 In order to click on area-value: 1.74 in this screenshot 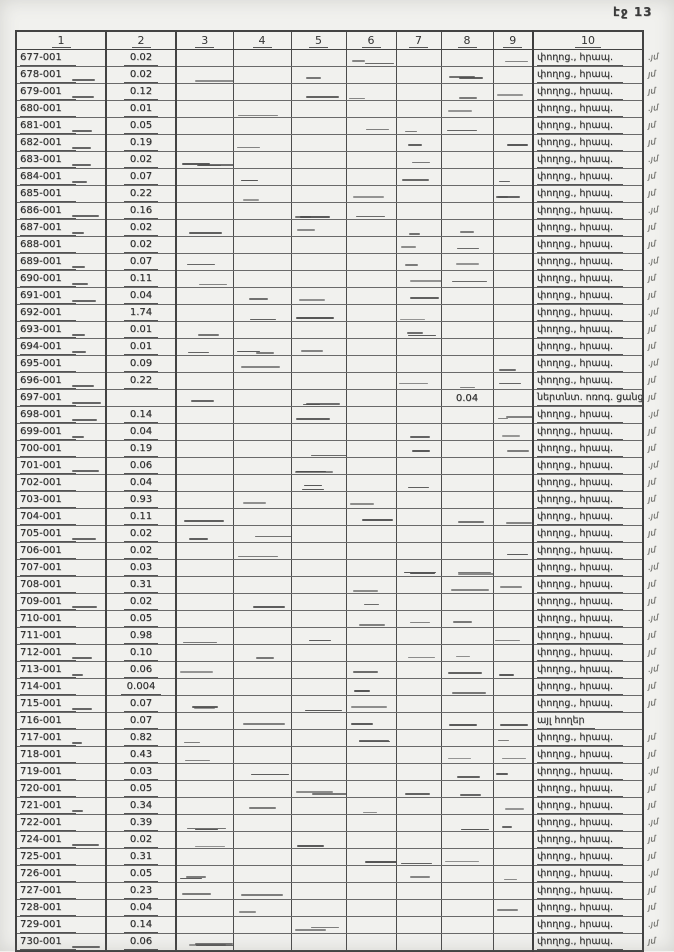, I will do `click(141, 313)`.